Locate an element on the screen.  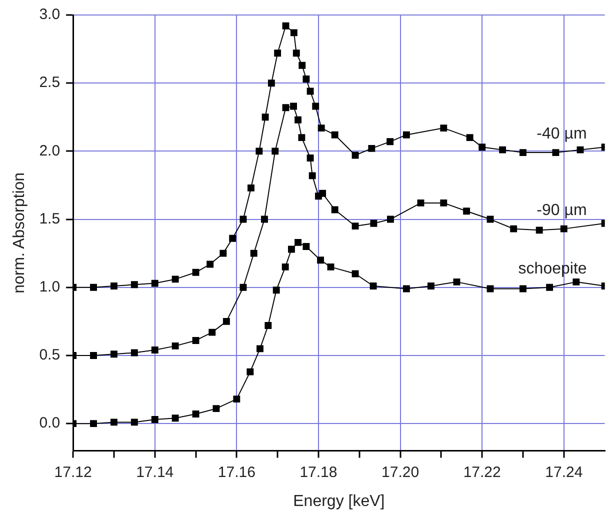
x-tick-label: 17.12 is located at coordinates (73, 472).